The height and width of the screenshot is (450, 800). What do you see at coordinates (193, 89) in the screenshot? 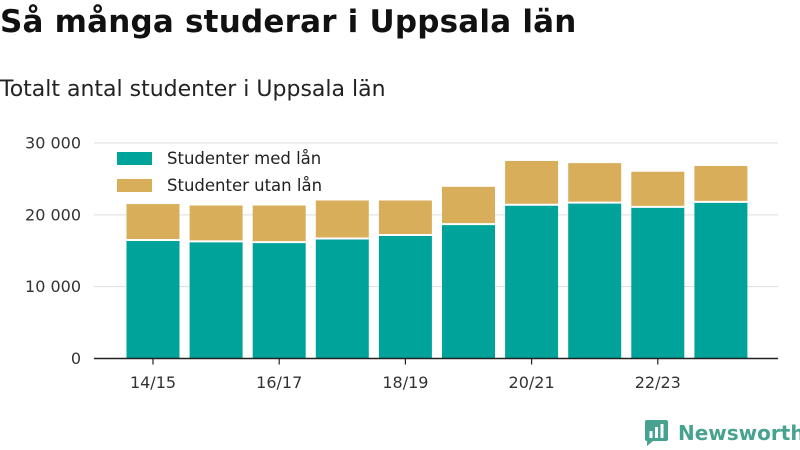
I see `chart-subtitle: Totalt antal studenter i Uppsala län` at bounding box center [193, 89].